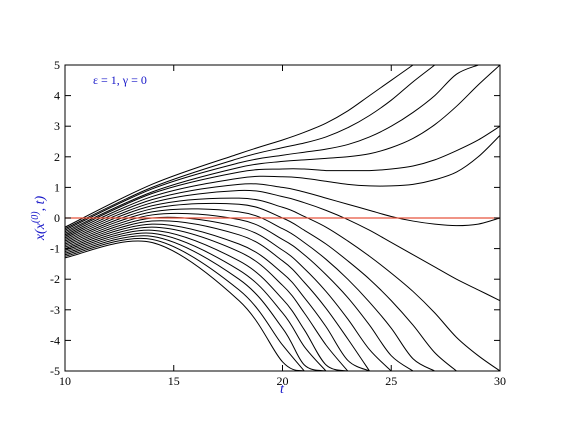 The width and height of the screenshot is (564, 436). I want to click on y-tick-label--5: -5, so click(55, 371).